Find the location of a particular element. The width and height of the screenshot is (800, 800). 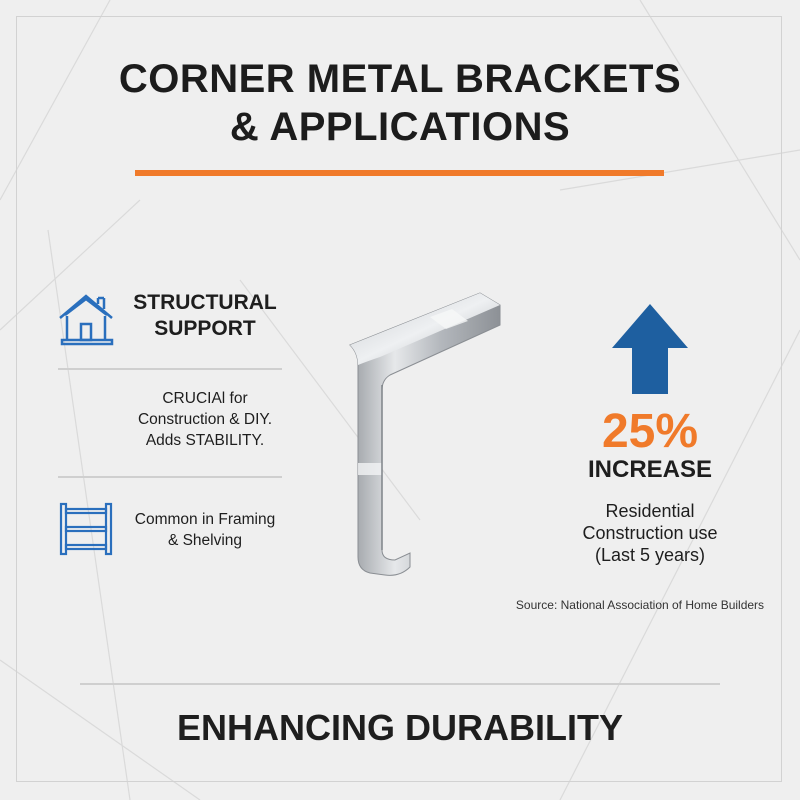

stat-label: INCREASE is located at coordinates (650, 469).